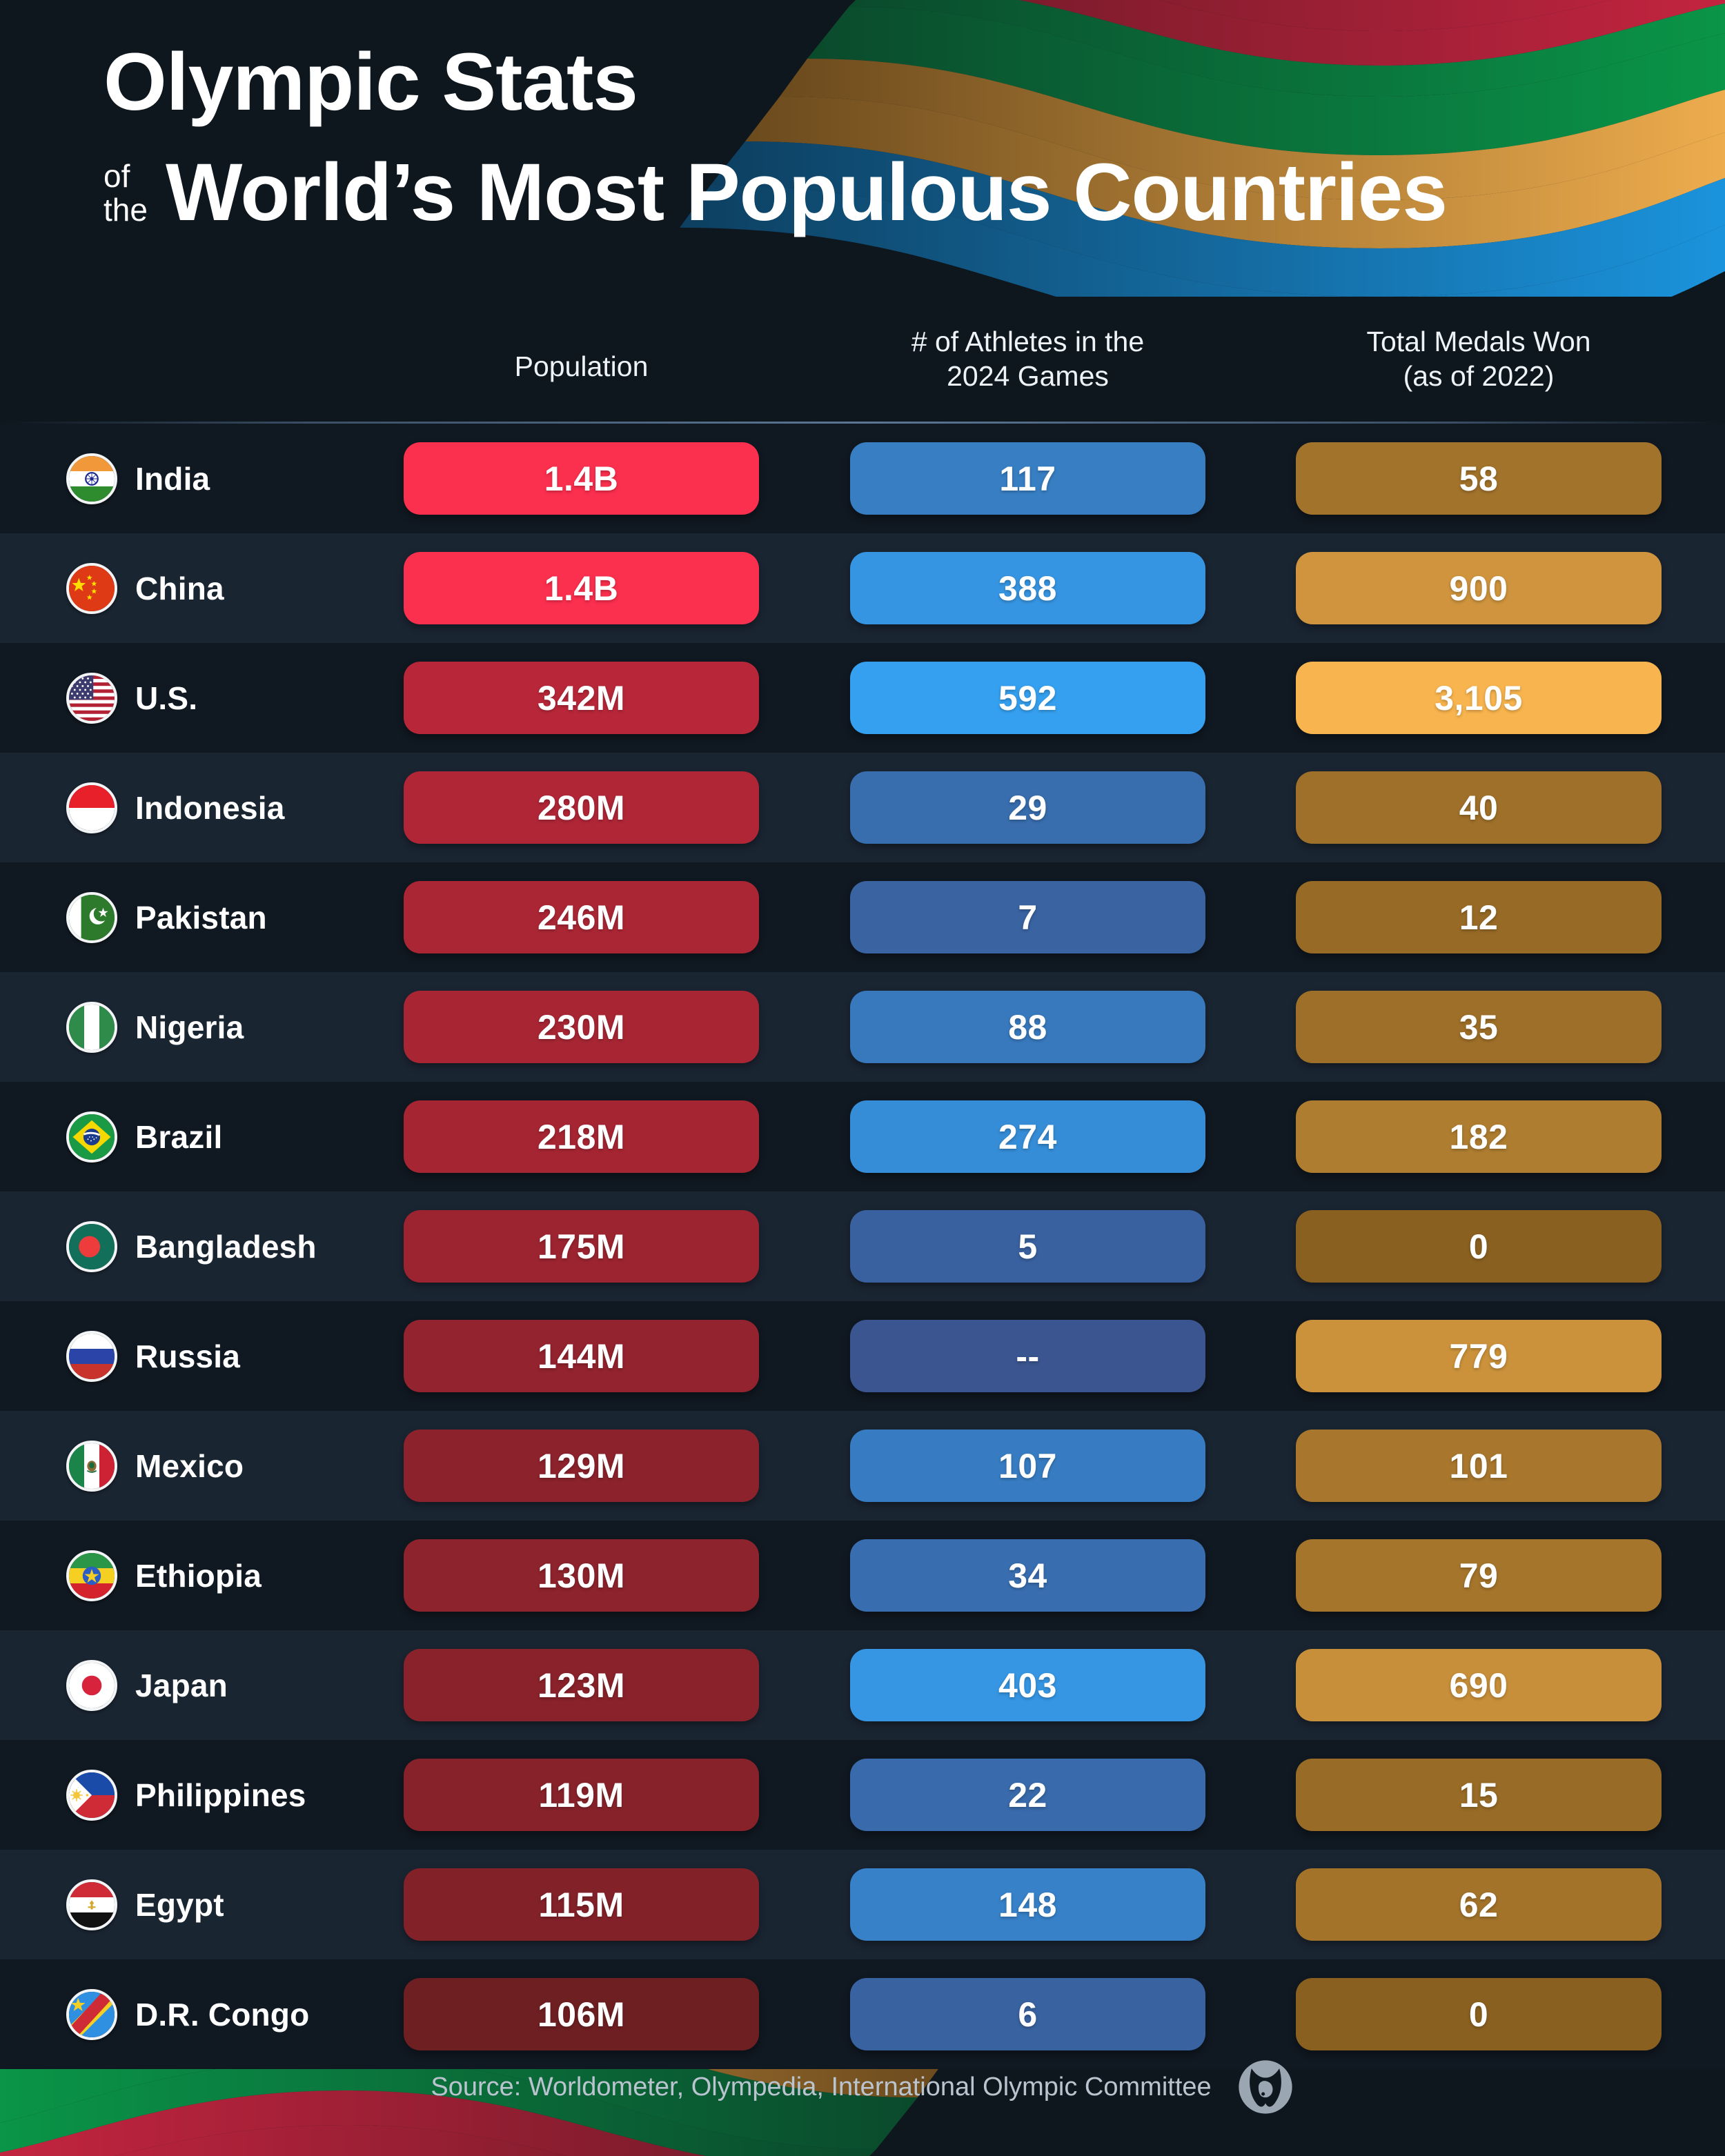 This screenshot has height=2156, width=1725. I want to click on country-cell: D.R. Congo, so click(187, 2014).